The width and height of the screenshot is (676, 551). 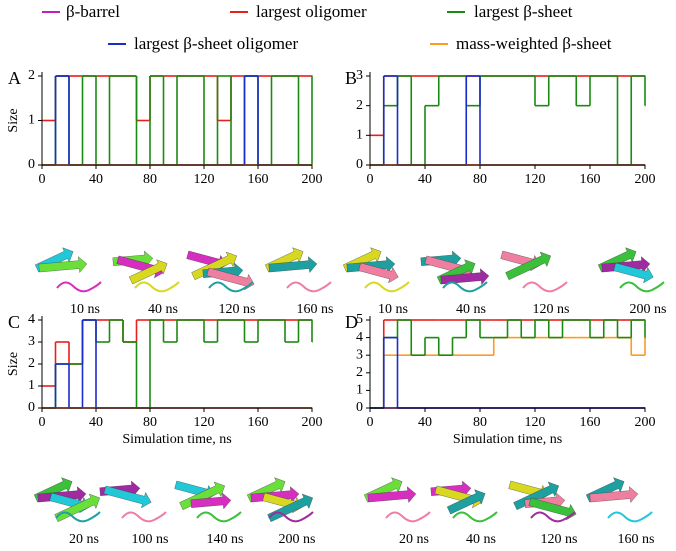 What do you see at coordinates (14, 322) in the screenshot?
I see `panel-label: C` at bounding box center [14, 322].